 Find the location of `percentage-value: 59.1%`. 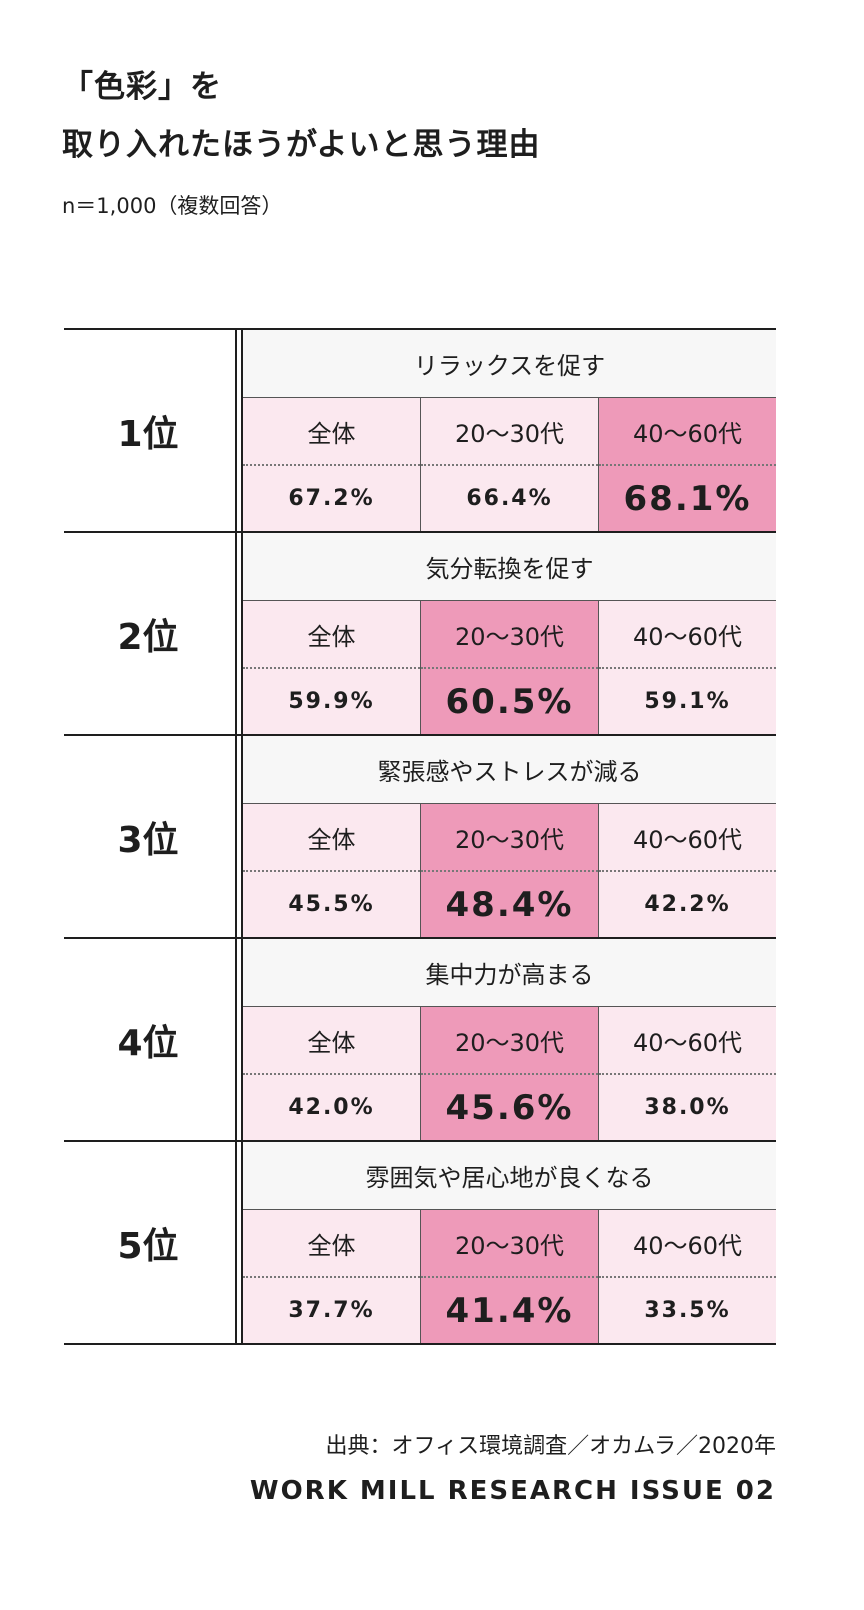

percentage-value: 59.1% is located at coordinates (687, 701).